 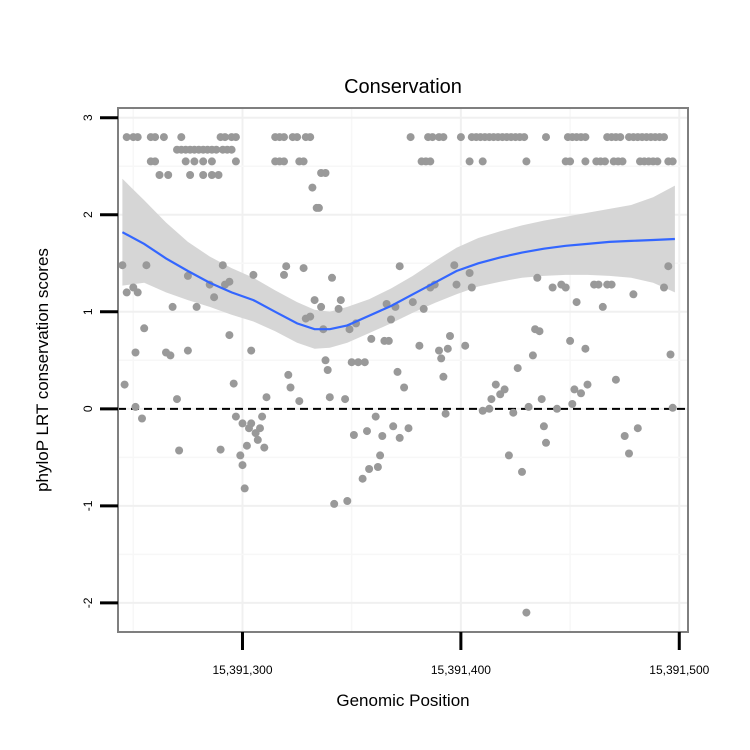 I want to click on y-tick-label: 3, so click(x=88, y=117).